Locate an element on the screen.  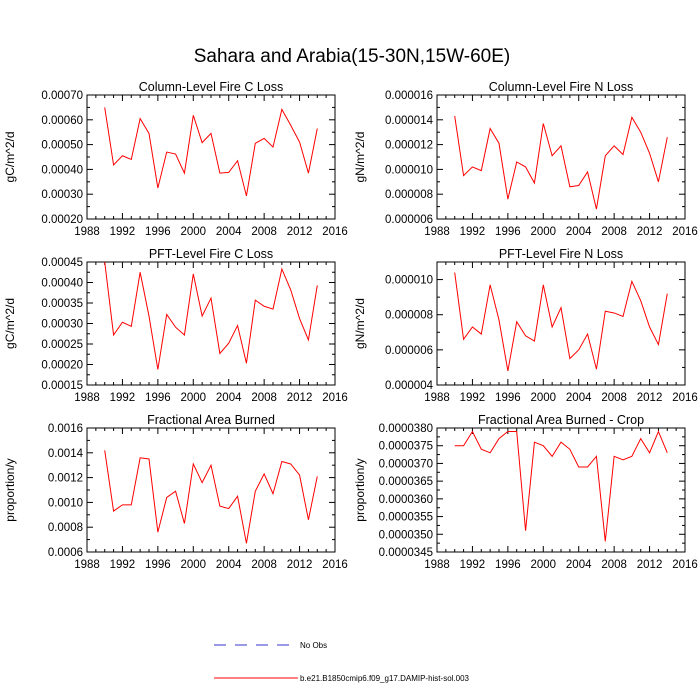
y-tick-label: 0.0008 is located at coordinates (65, 528).